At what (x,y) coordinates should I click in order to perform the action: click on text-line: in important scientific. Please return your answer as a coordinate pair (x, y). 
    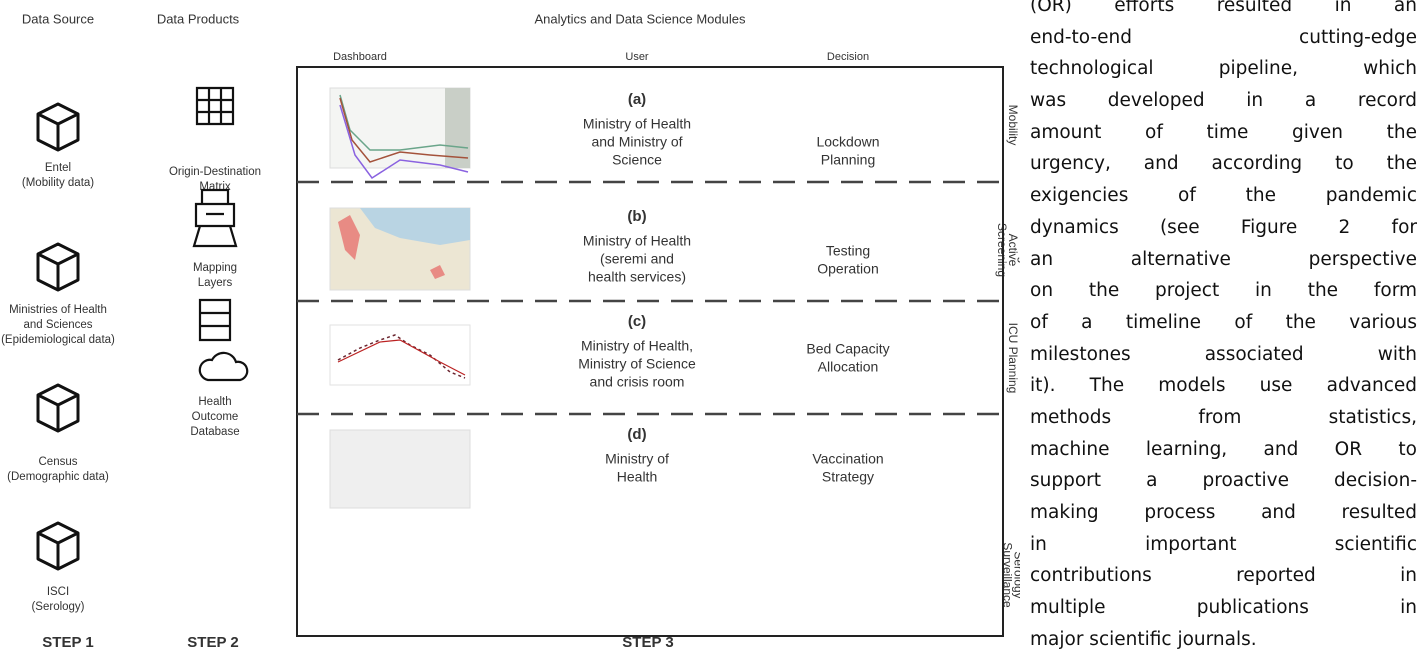
    Looking at the image, I should click on (1223, 544).